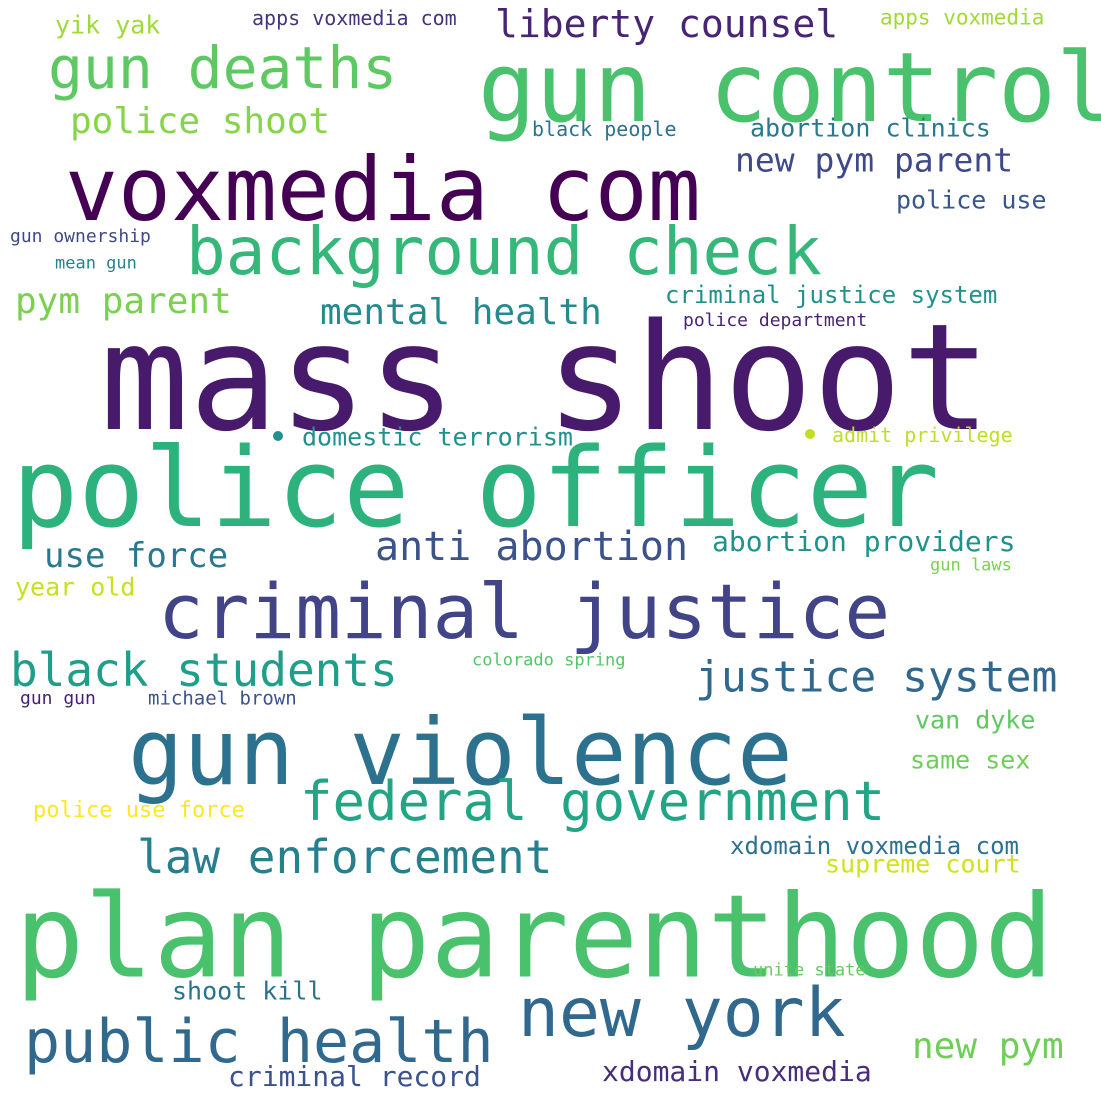 This screenshot has height=1101, width=1101. Describe the element at coordinates (504, 251) in the screenshot. I see `word-background-check: background check` at that location.